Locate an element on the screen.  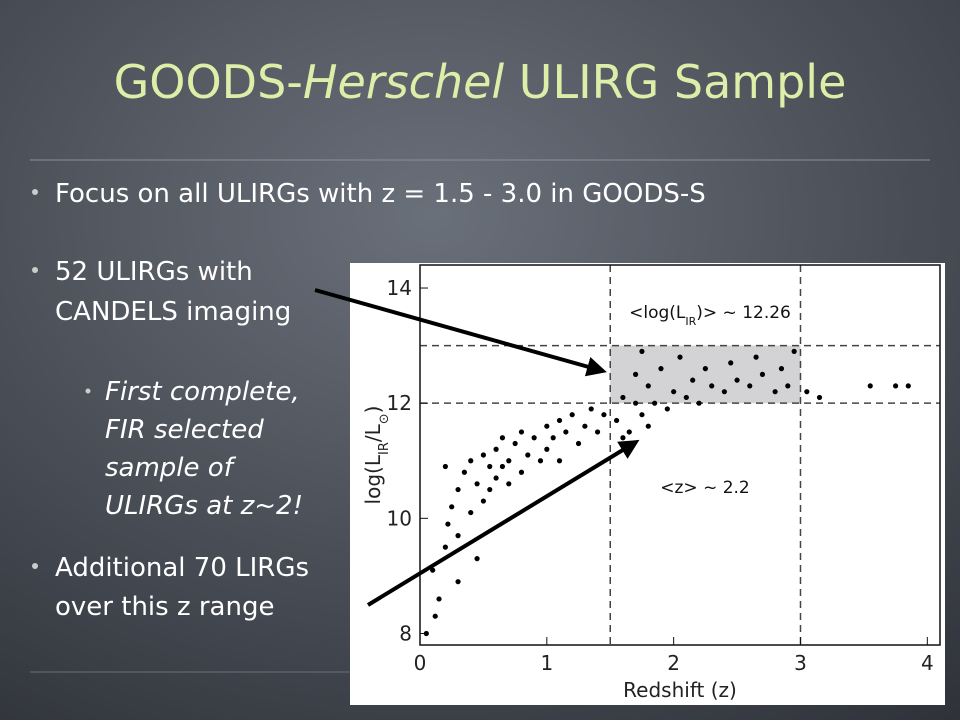
bullet: Additional 70 LIRGs is located at coordinates (182, 568).